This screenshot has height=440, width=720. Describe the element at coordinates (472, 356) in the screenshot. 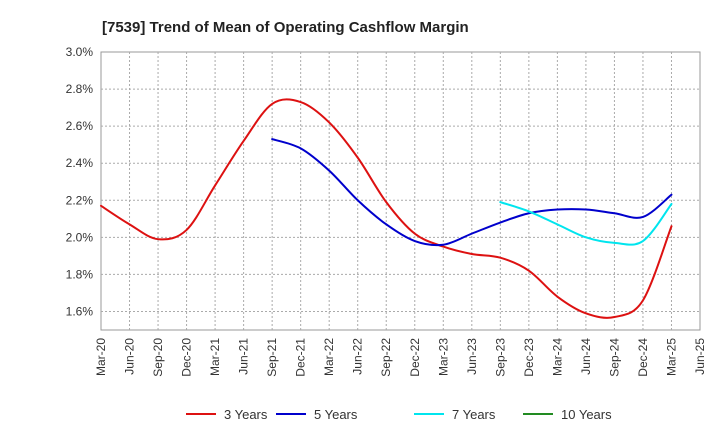

I see `x-tick-label: Jun-23` at that location.